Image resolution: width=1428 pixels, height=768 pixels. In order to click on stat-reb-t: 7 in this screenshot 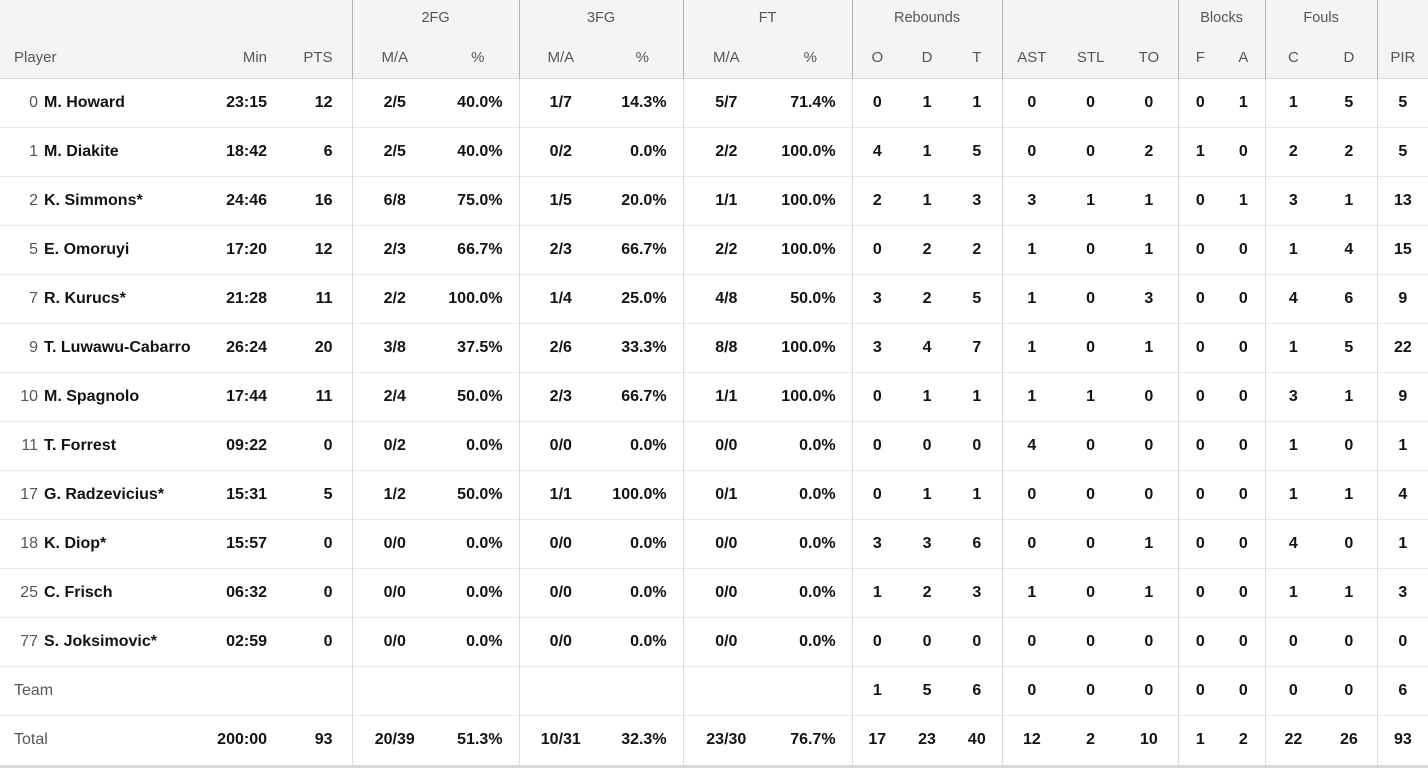, I will do `click(977, 348)`.